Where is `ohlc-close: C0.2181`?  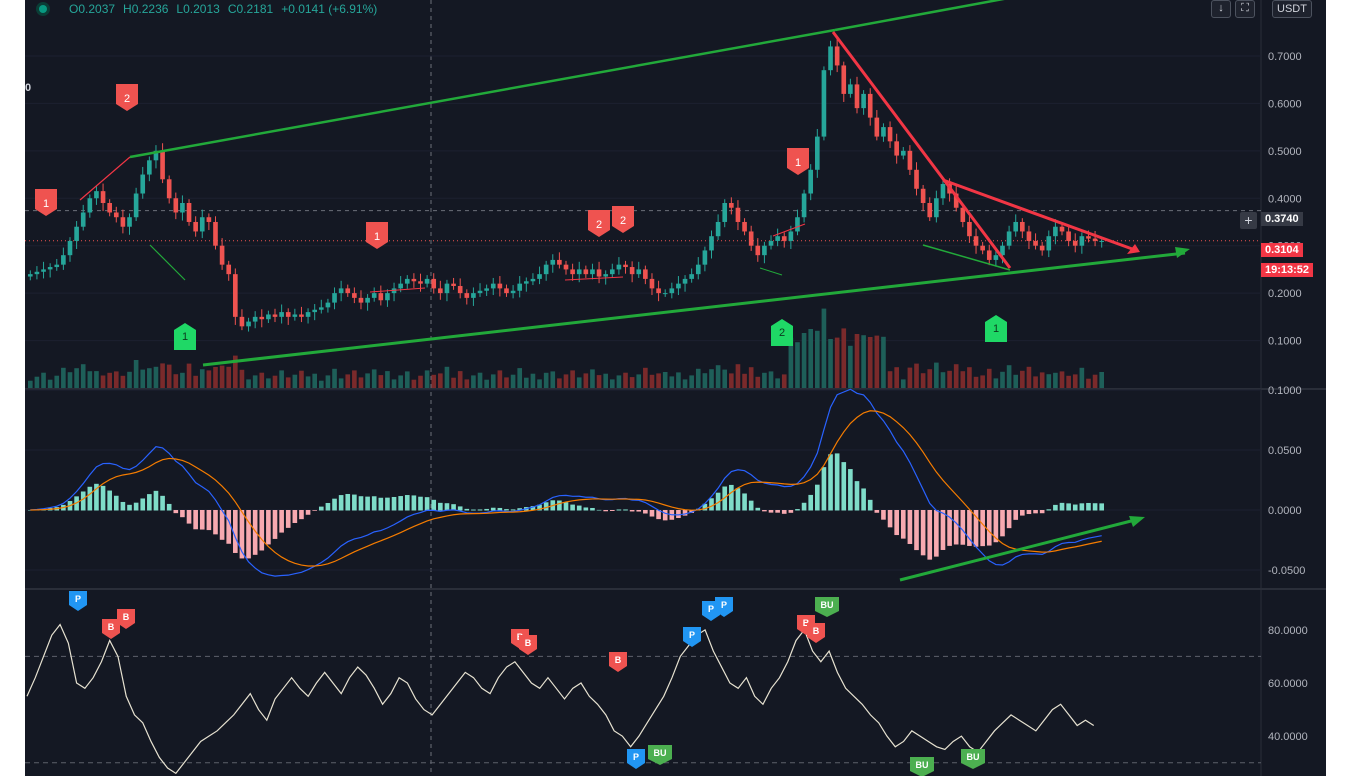
ohlc-close: C0.2181 is located at coordinates (250, 9).